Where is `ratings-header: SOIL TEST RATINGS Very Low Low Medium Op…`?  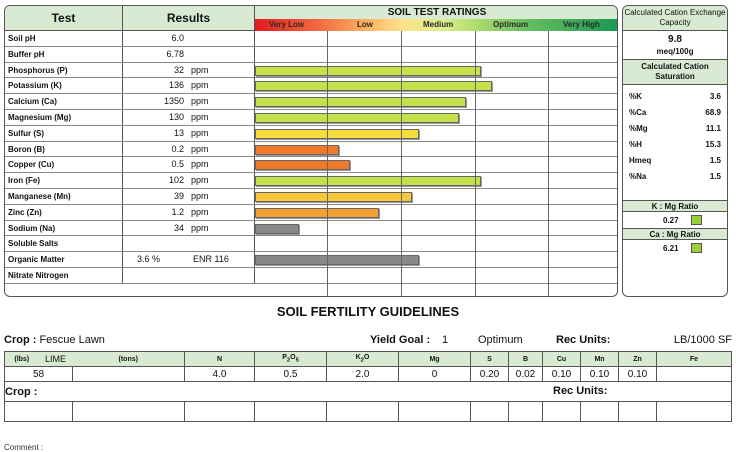 ratings-header: SOIL TEST RATINGS Very Low Low Medium Op… is located at coordinates (436, 18).